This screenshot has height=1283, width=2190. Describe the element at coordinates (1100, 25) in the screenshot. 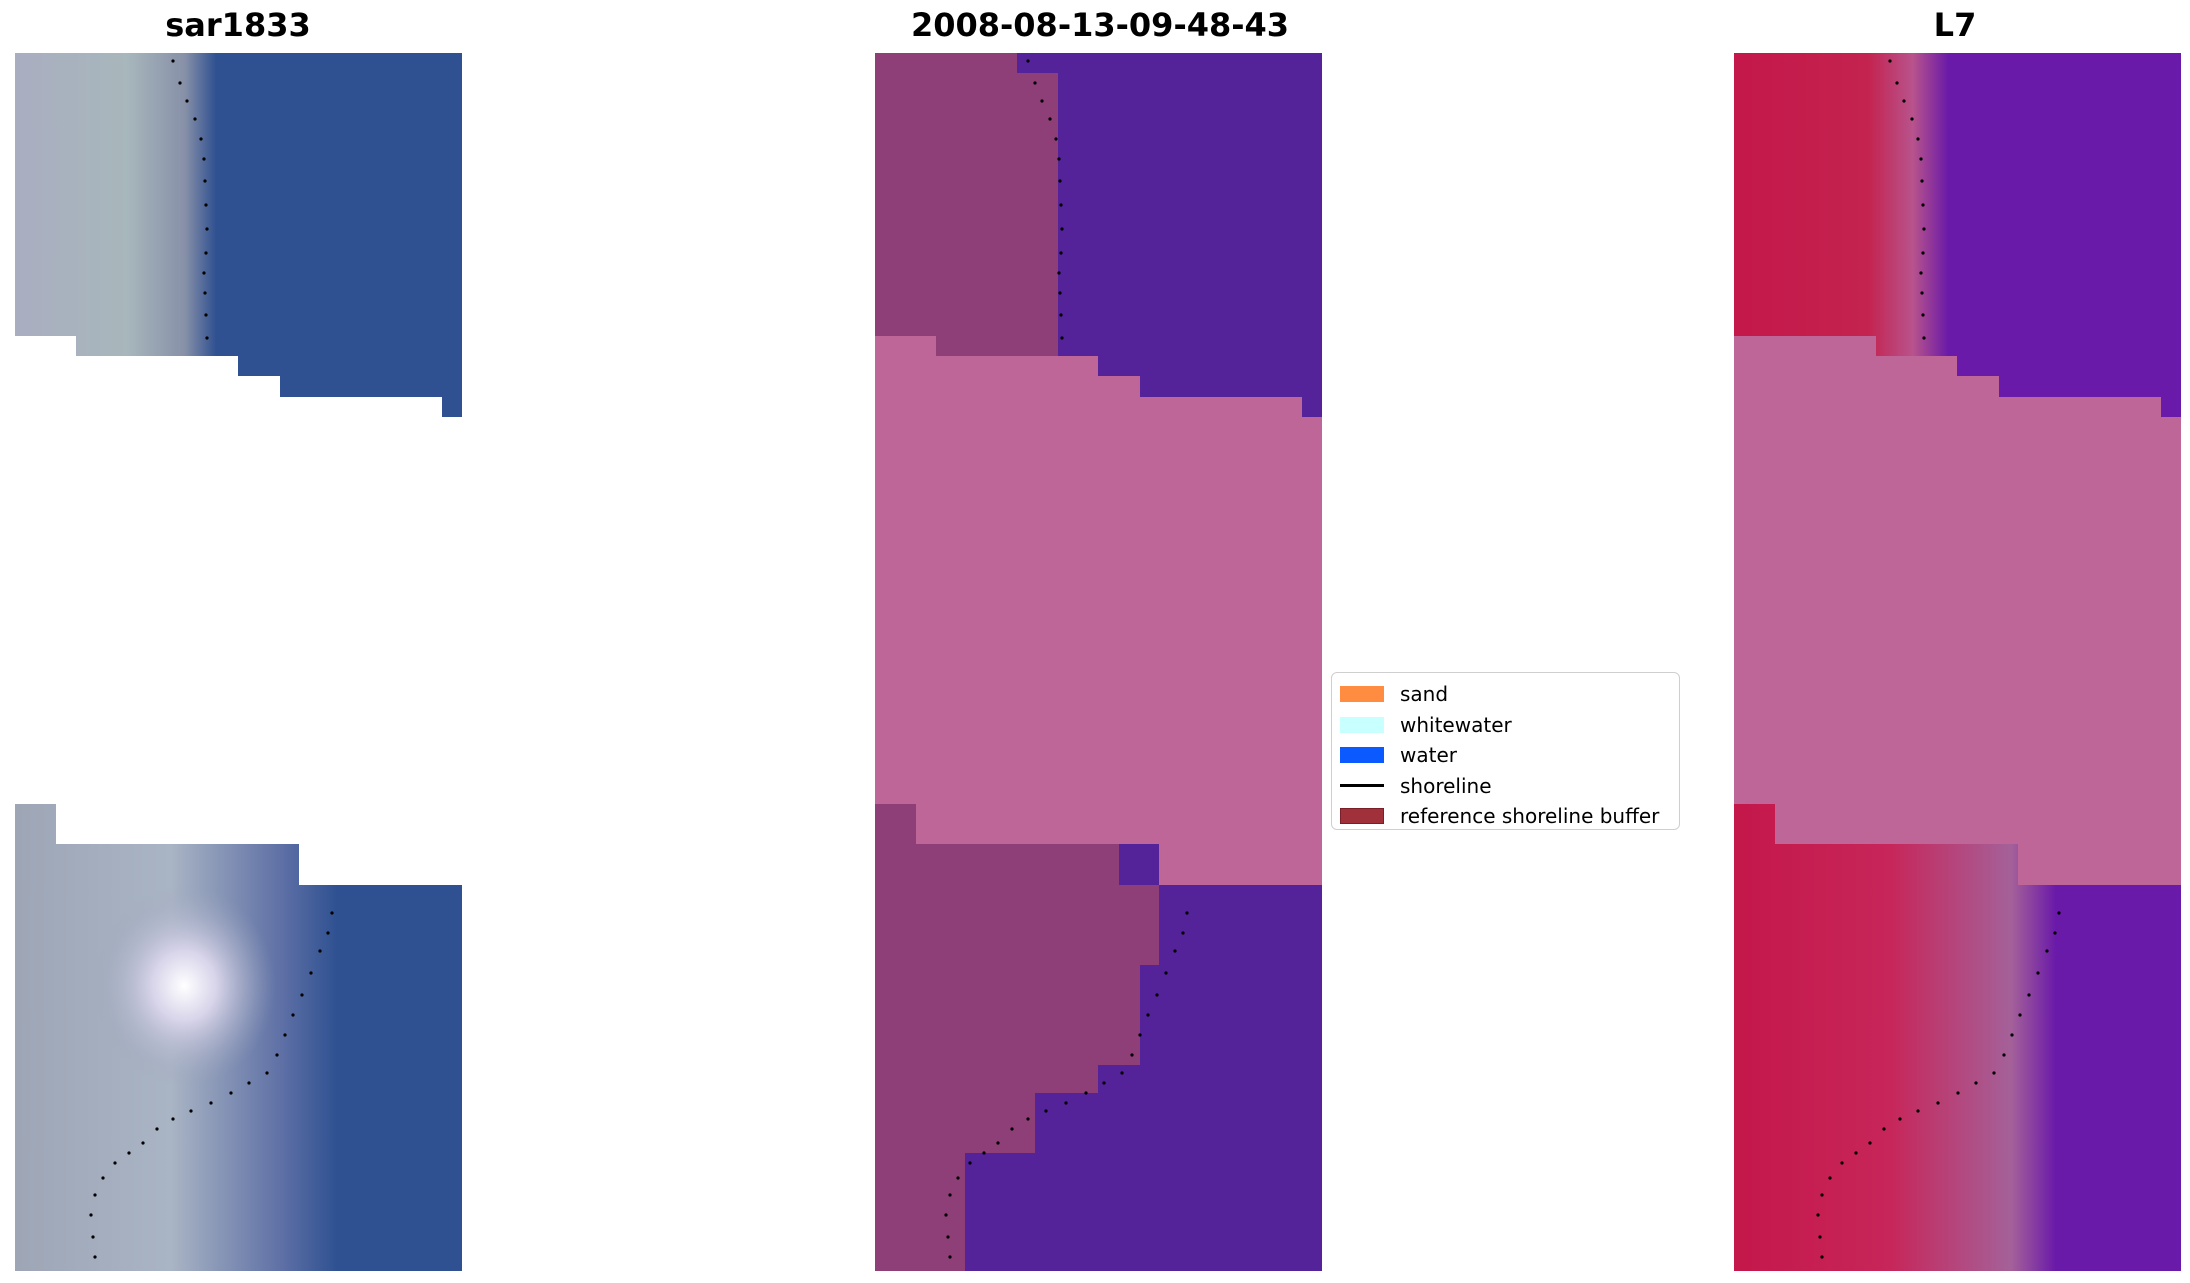

I see `panel-title-classified: 2008-08-13-09-48-43` at that location.